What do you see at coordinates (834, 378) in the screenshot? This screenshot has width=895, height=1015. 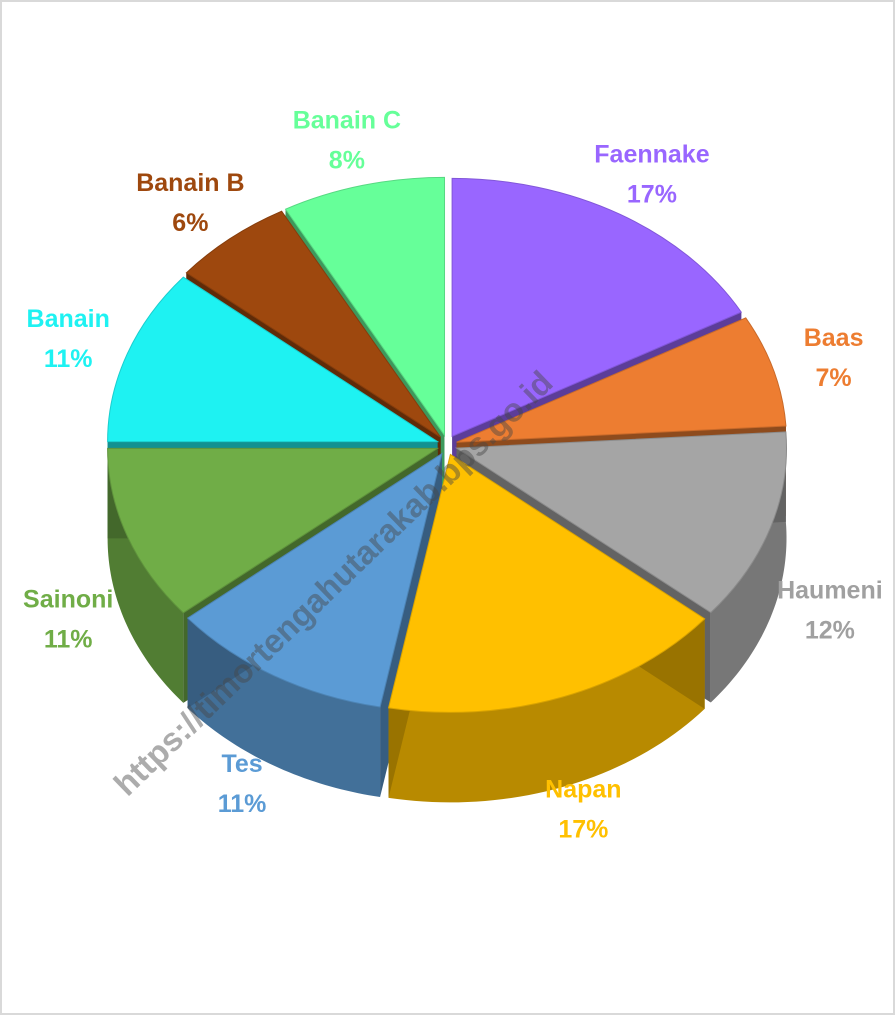 I see `slice-value-label: 7%` at bounding box center [834, 378].